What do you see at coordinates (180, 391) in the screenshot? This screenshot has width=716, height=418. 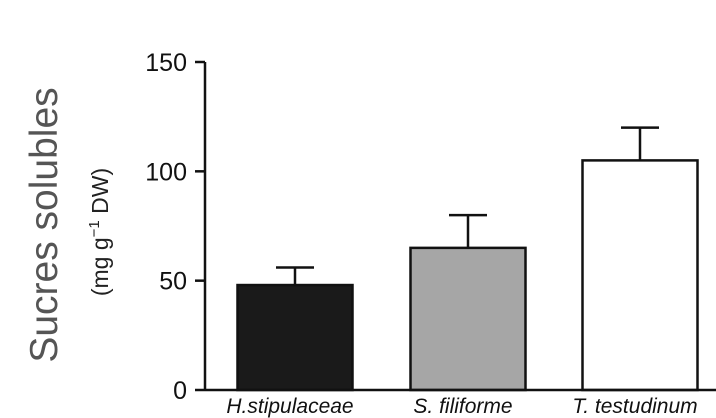 I see `y-tick-label: 0` at bounding box center [180, 391].